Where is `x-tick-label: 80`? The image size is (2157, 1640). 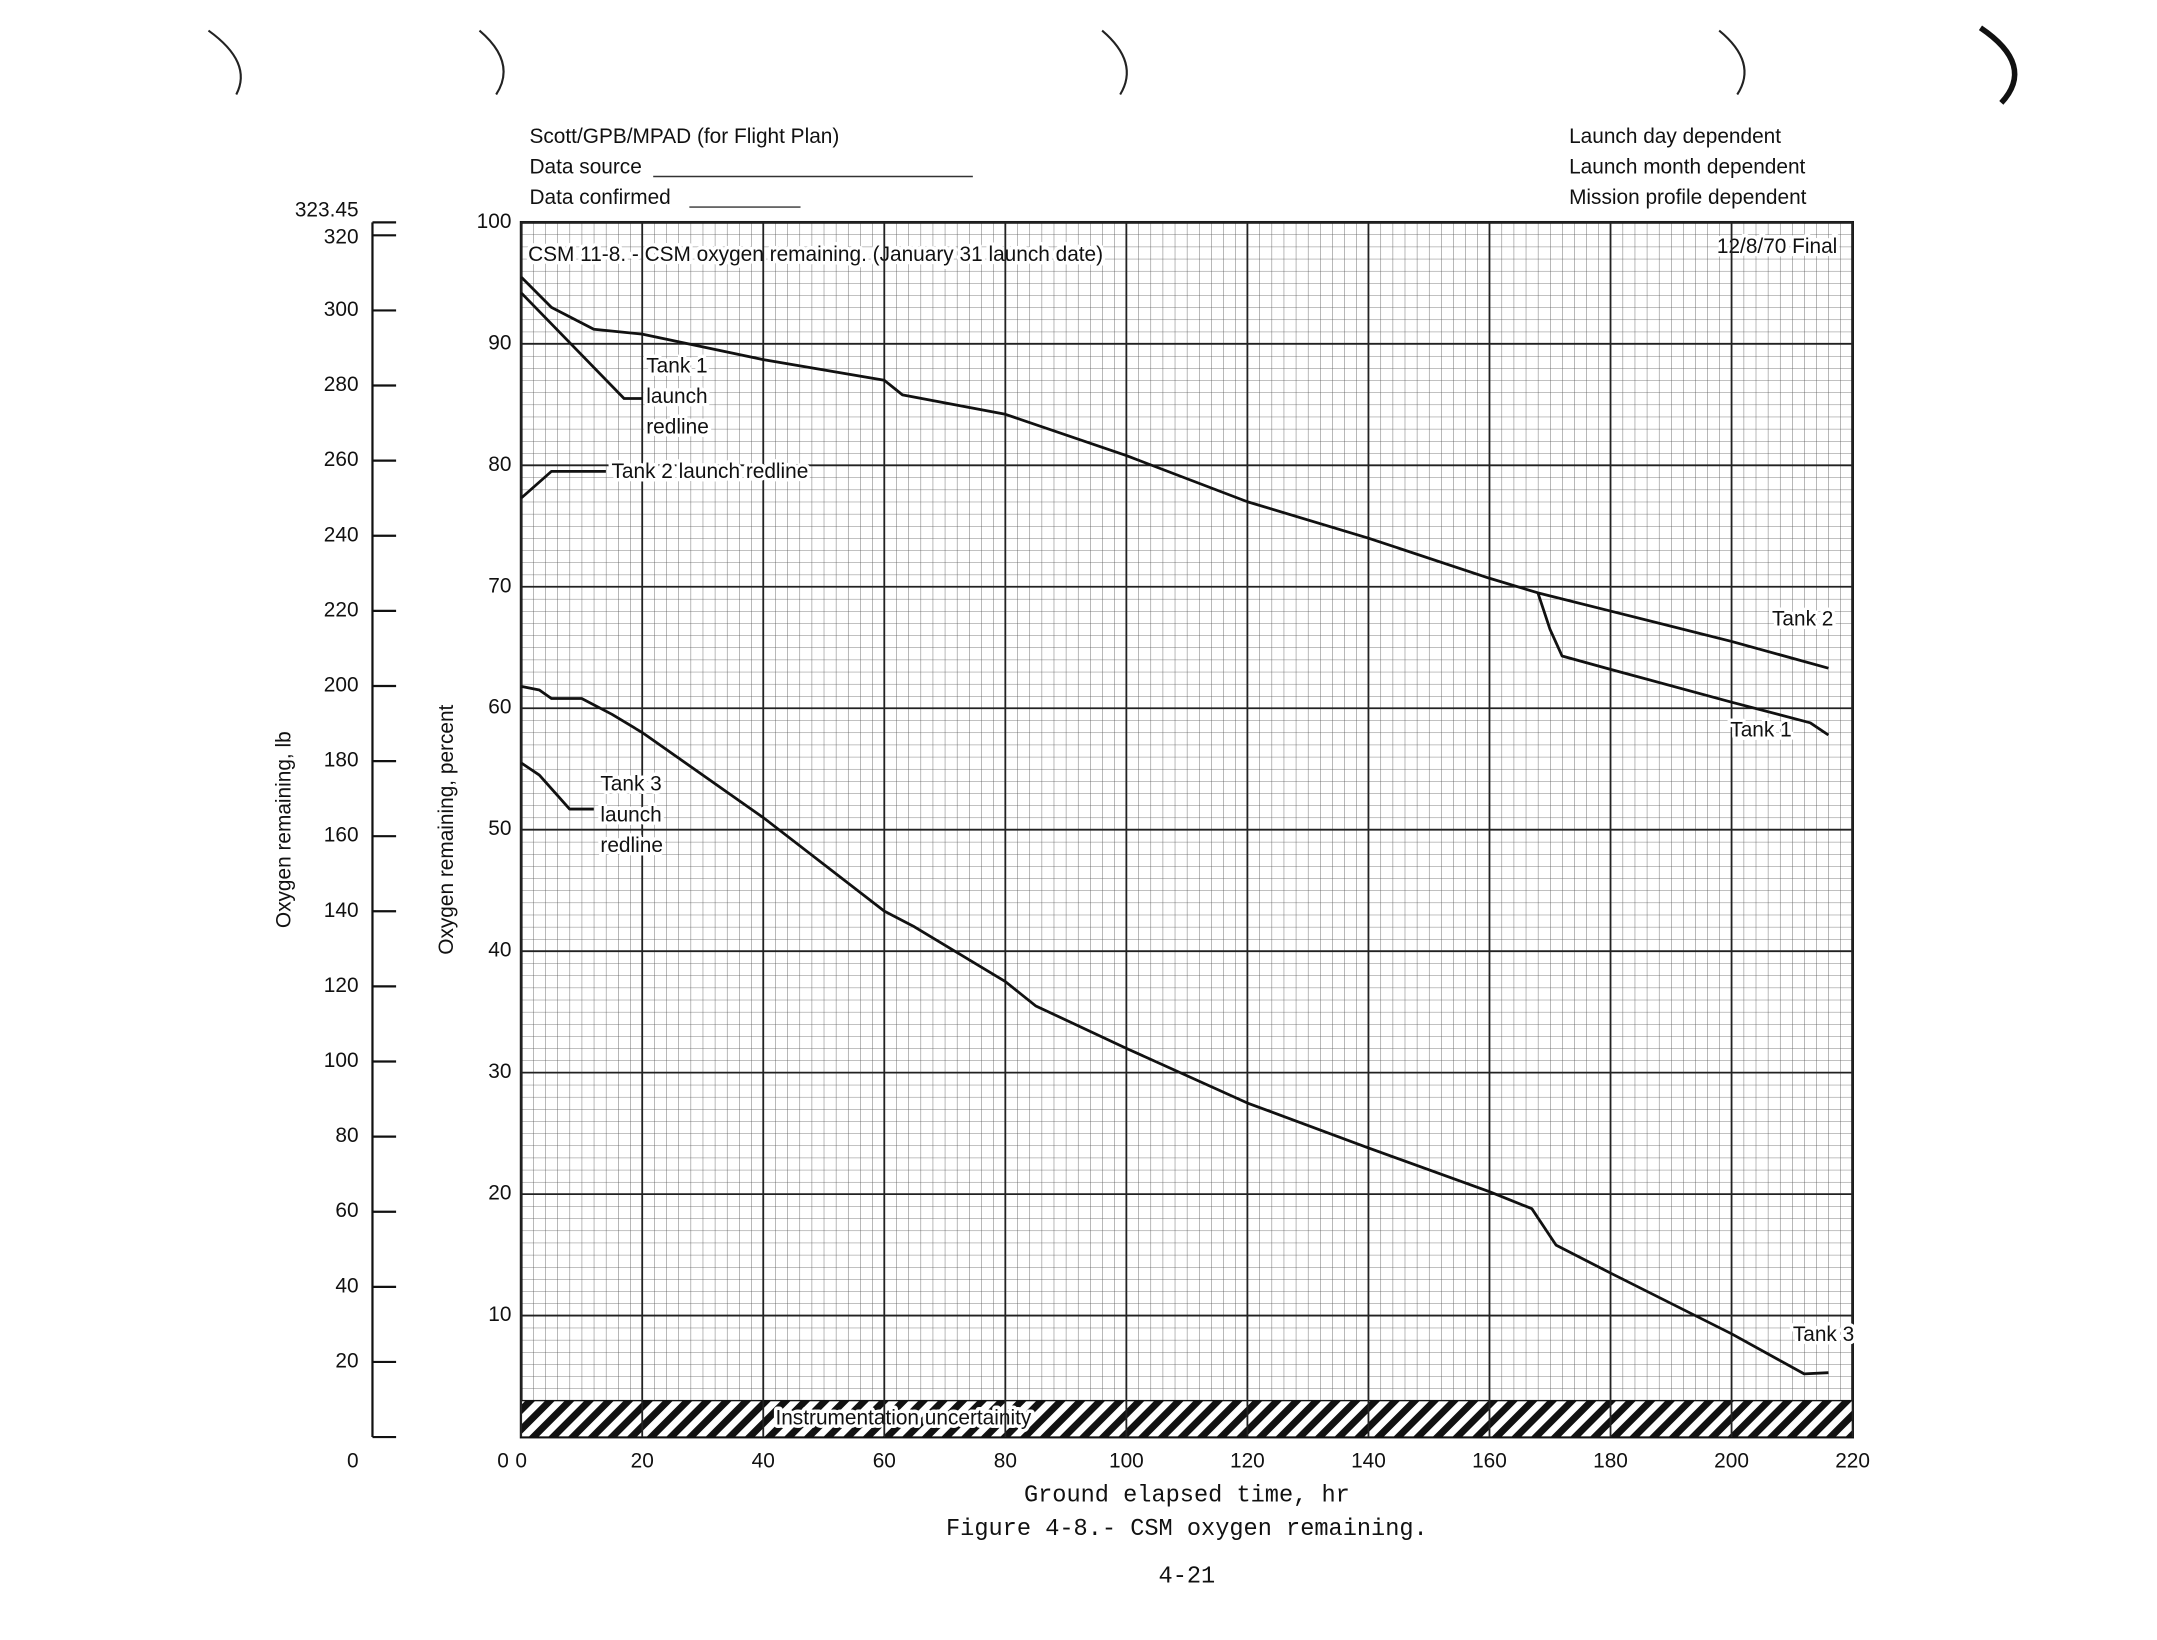 x-tick-label: 80 is located at coordinates (1005, 1461).